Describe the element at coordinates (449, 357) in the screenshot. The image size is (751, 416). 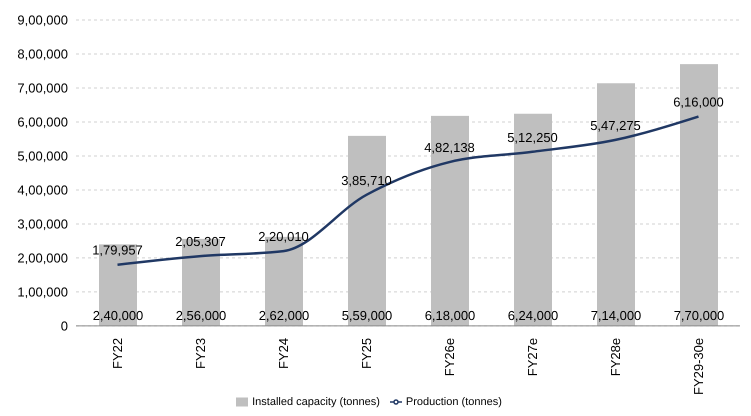
I see `x-tick-label: FY26e` at that location.